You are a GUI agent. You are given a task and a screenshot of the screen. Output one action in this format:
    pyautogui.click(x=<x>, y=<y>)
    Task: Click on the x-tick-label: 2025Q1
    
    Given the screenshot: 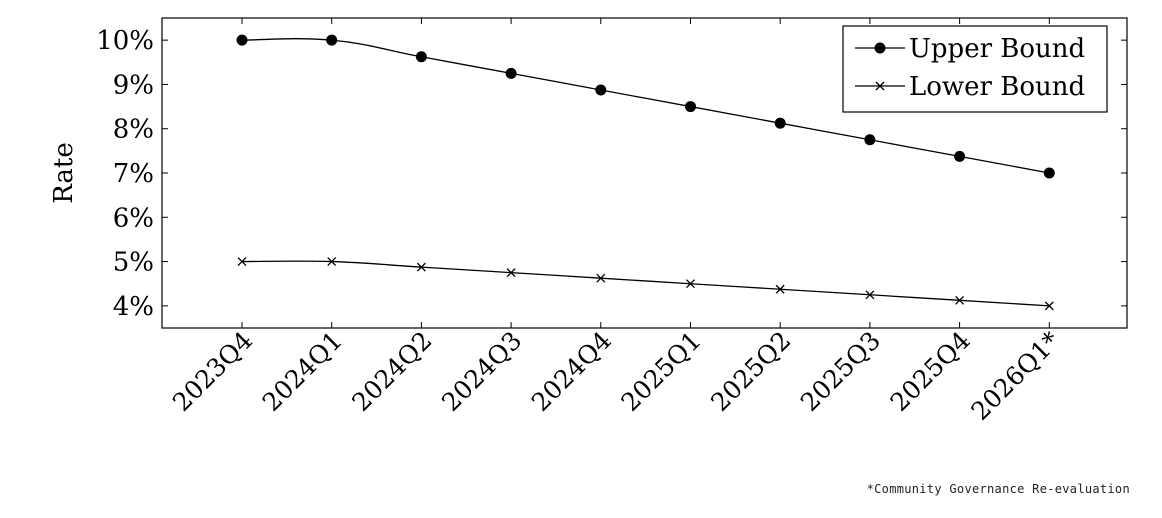 What is the action you would take?
    pyautogui.click(x=661, y=371)
    